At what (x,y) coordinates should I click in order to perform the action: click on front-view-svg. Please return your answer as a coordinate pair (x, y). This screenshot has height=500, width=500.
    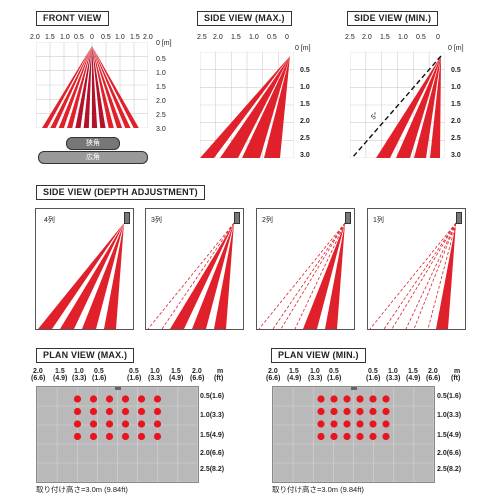
    Looking at the image, I should click on (92, 85).